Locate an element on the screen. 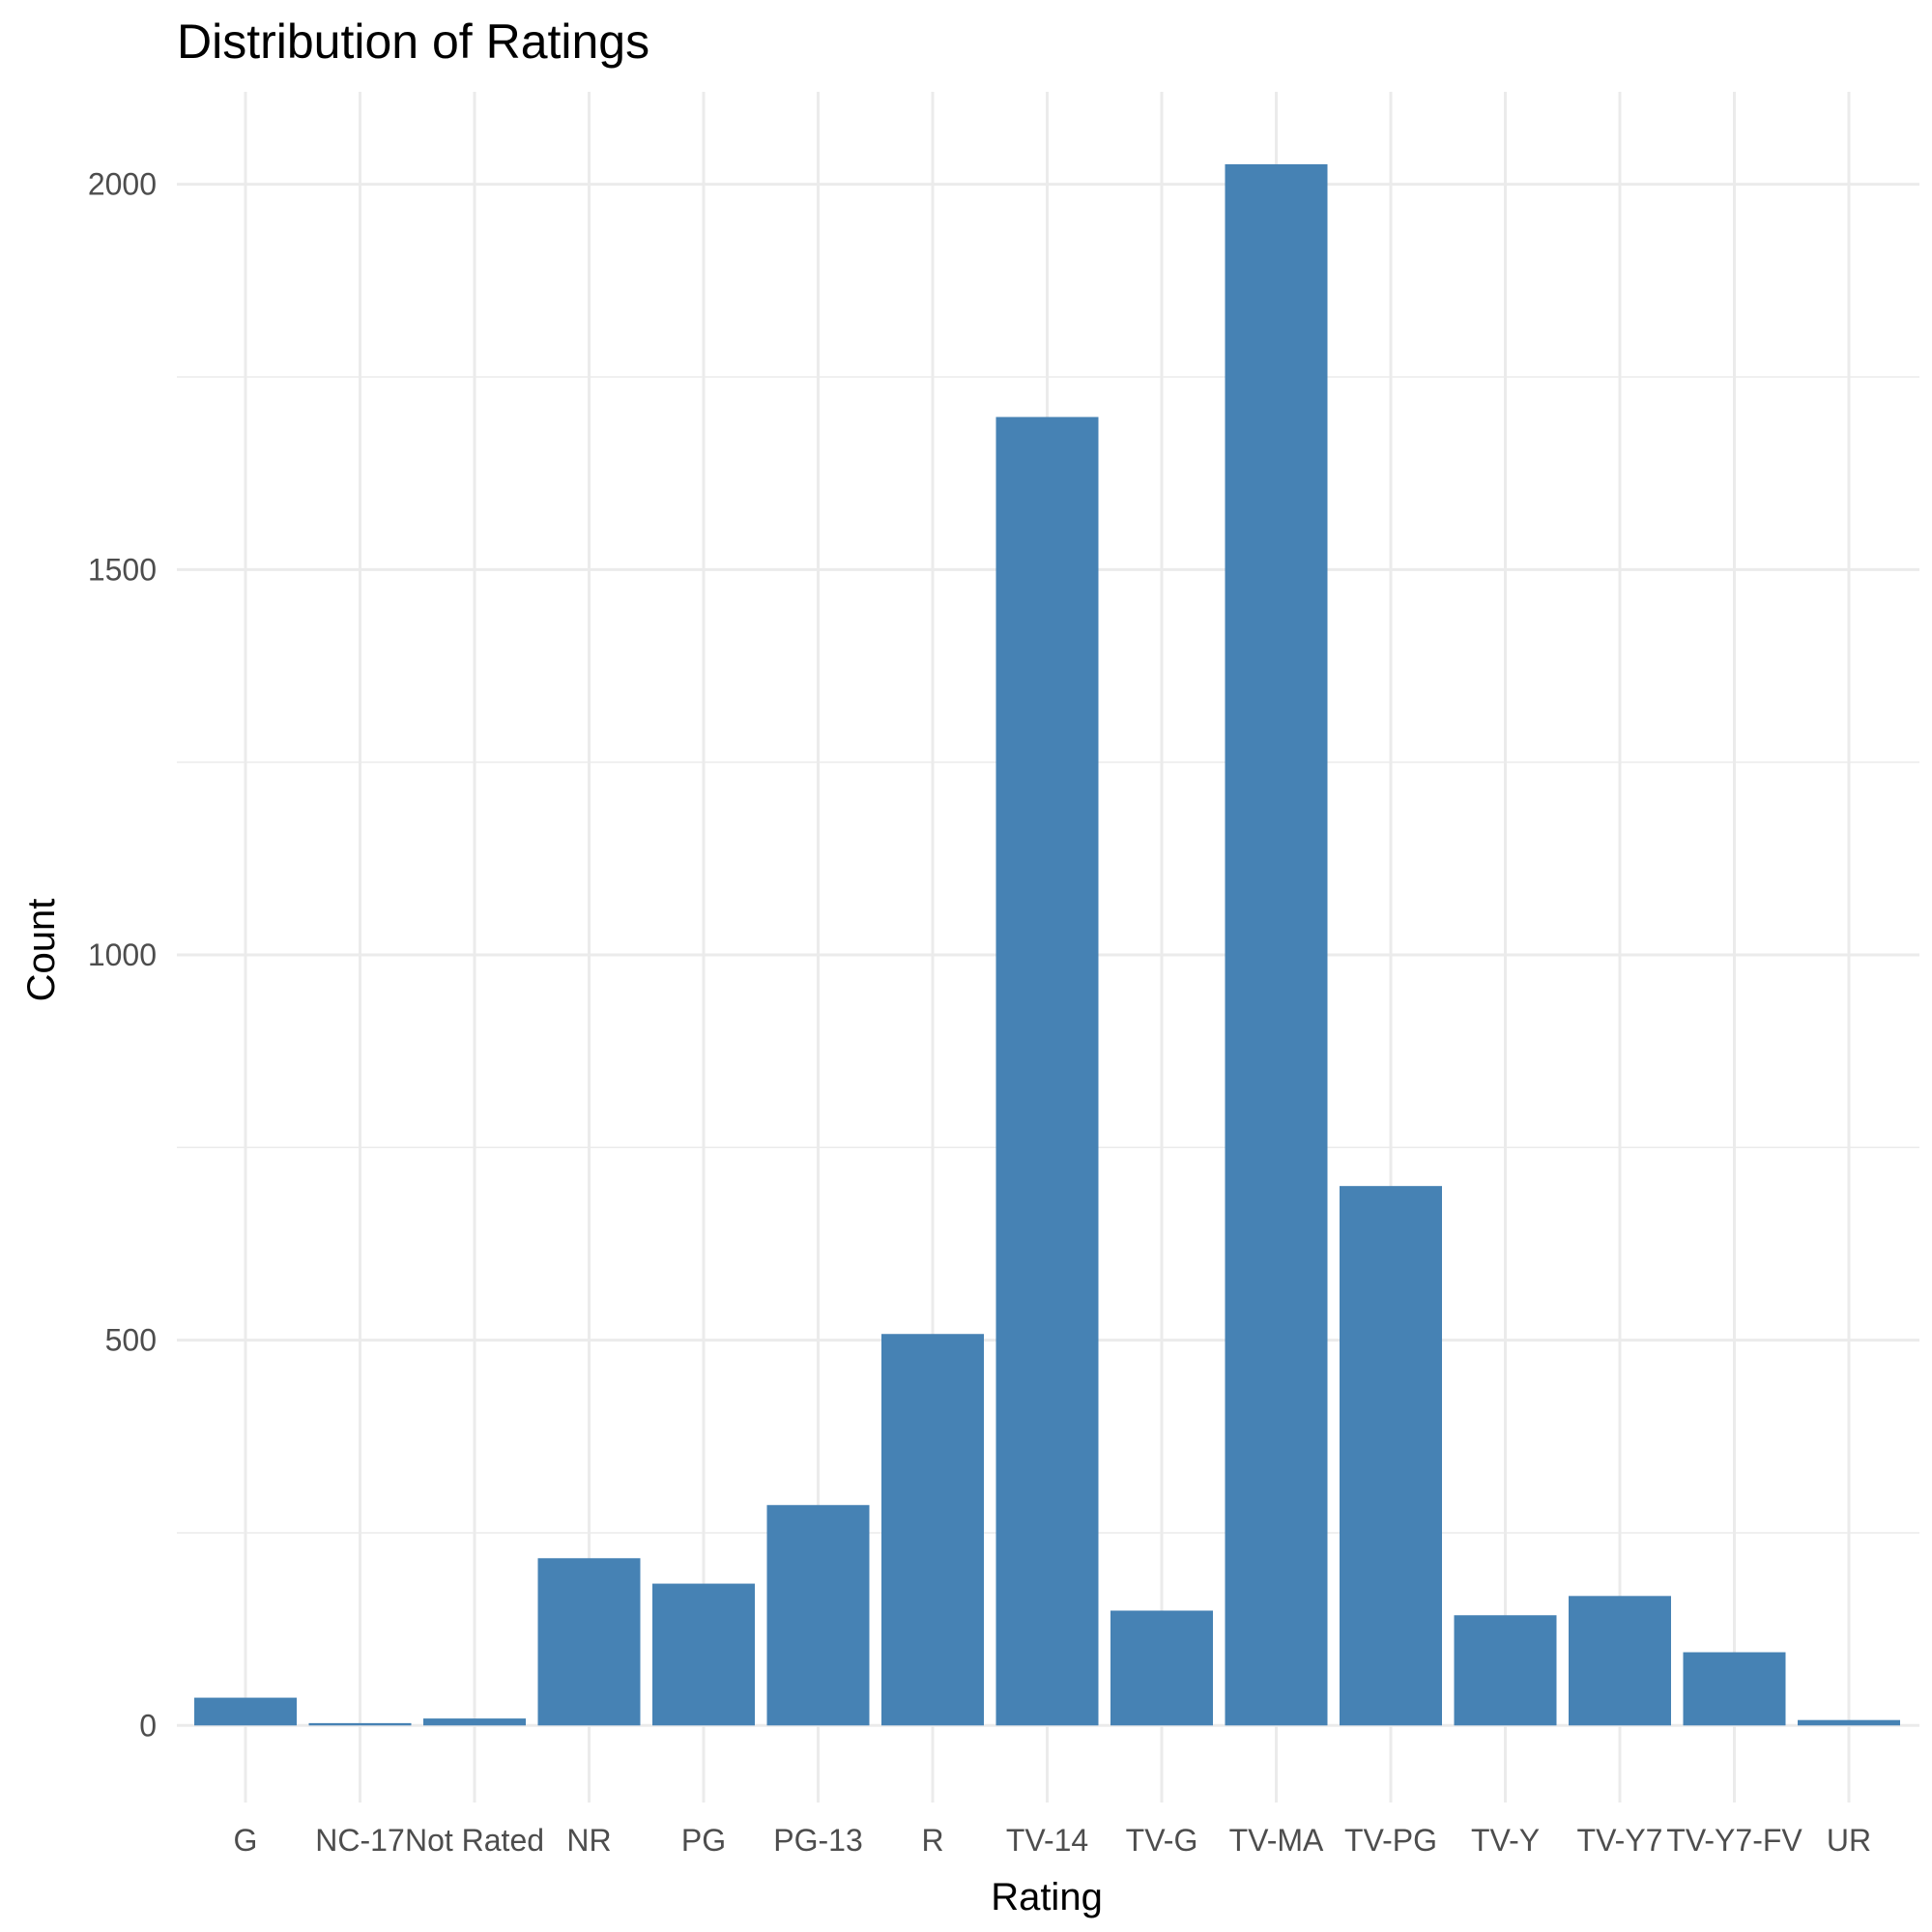 This screenshot has width=1932, height=1932. bar-tv-y7-fv is located at coordinates (1734, 1689).